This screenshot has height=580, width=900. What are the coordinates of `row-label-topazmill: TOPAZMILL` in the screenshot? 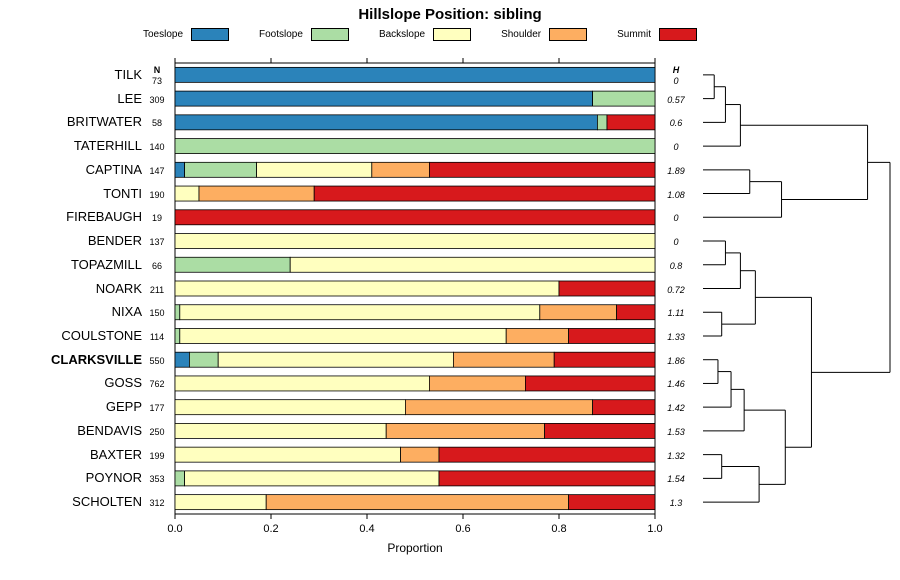 It's located at (106, 264).